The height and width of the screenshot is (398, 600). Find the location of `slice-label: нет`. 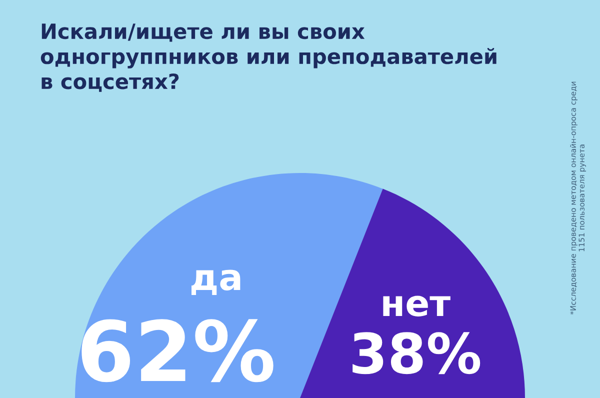

slice-label: нет is located at coordinates (416, 306).